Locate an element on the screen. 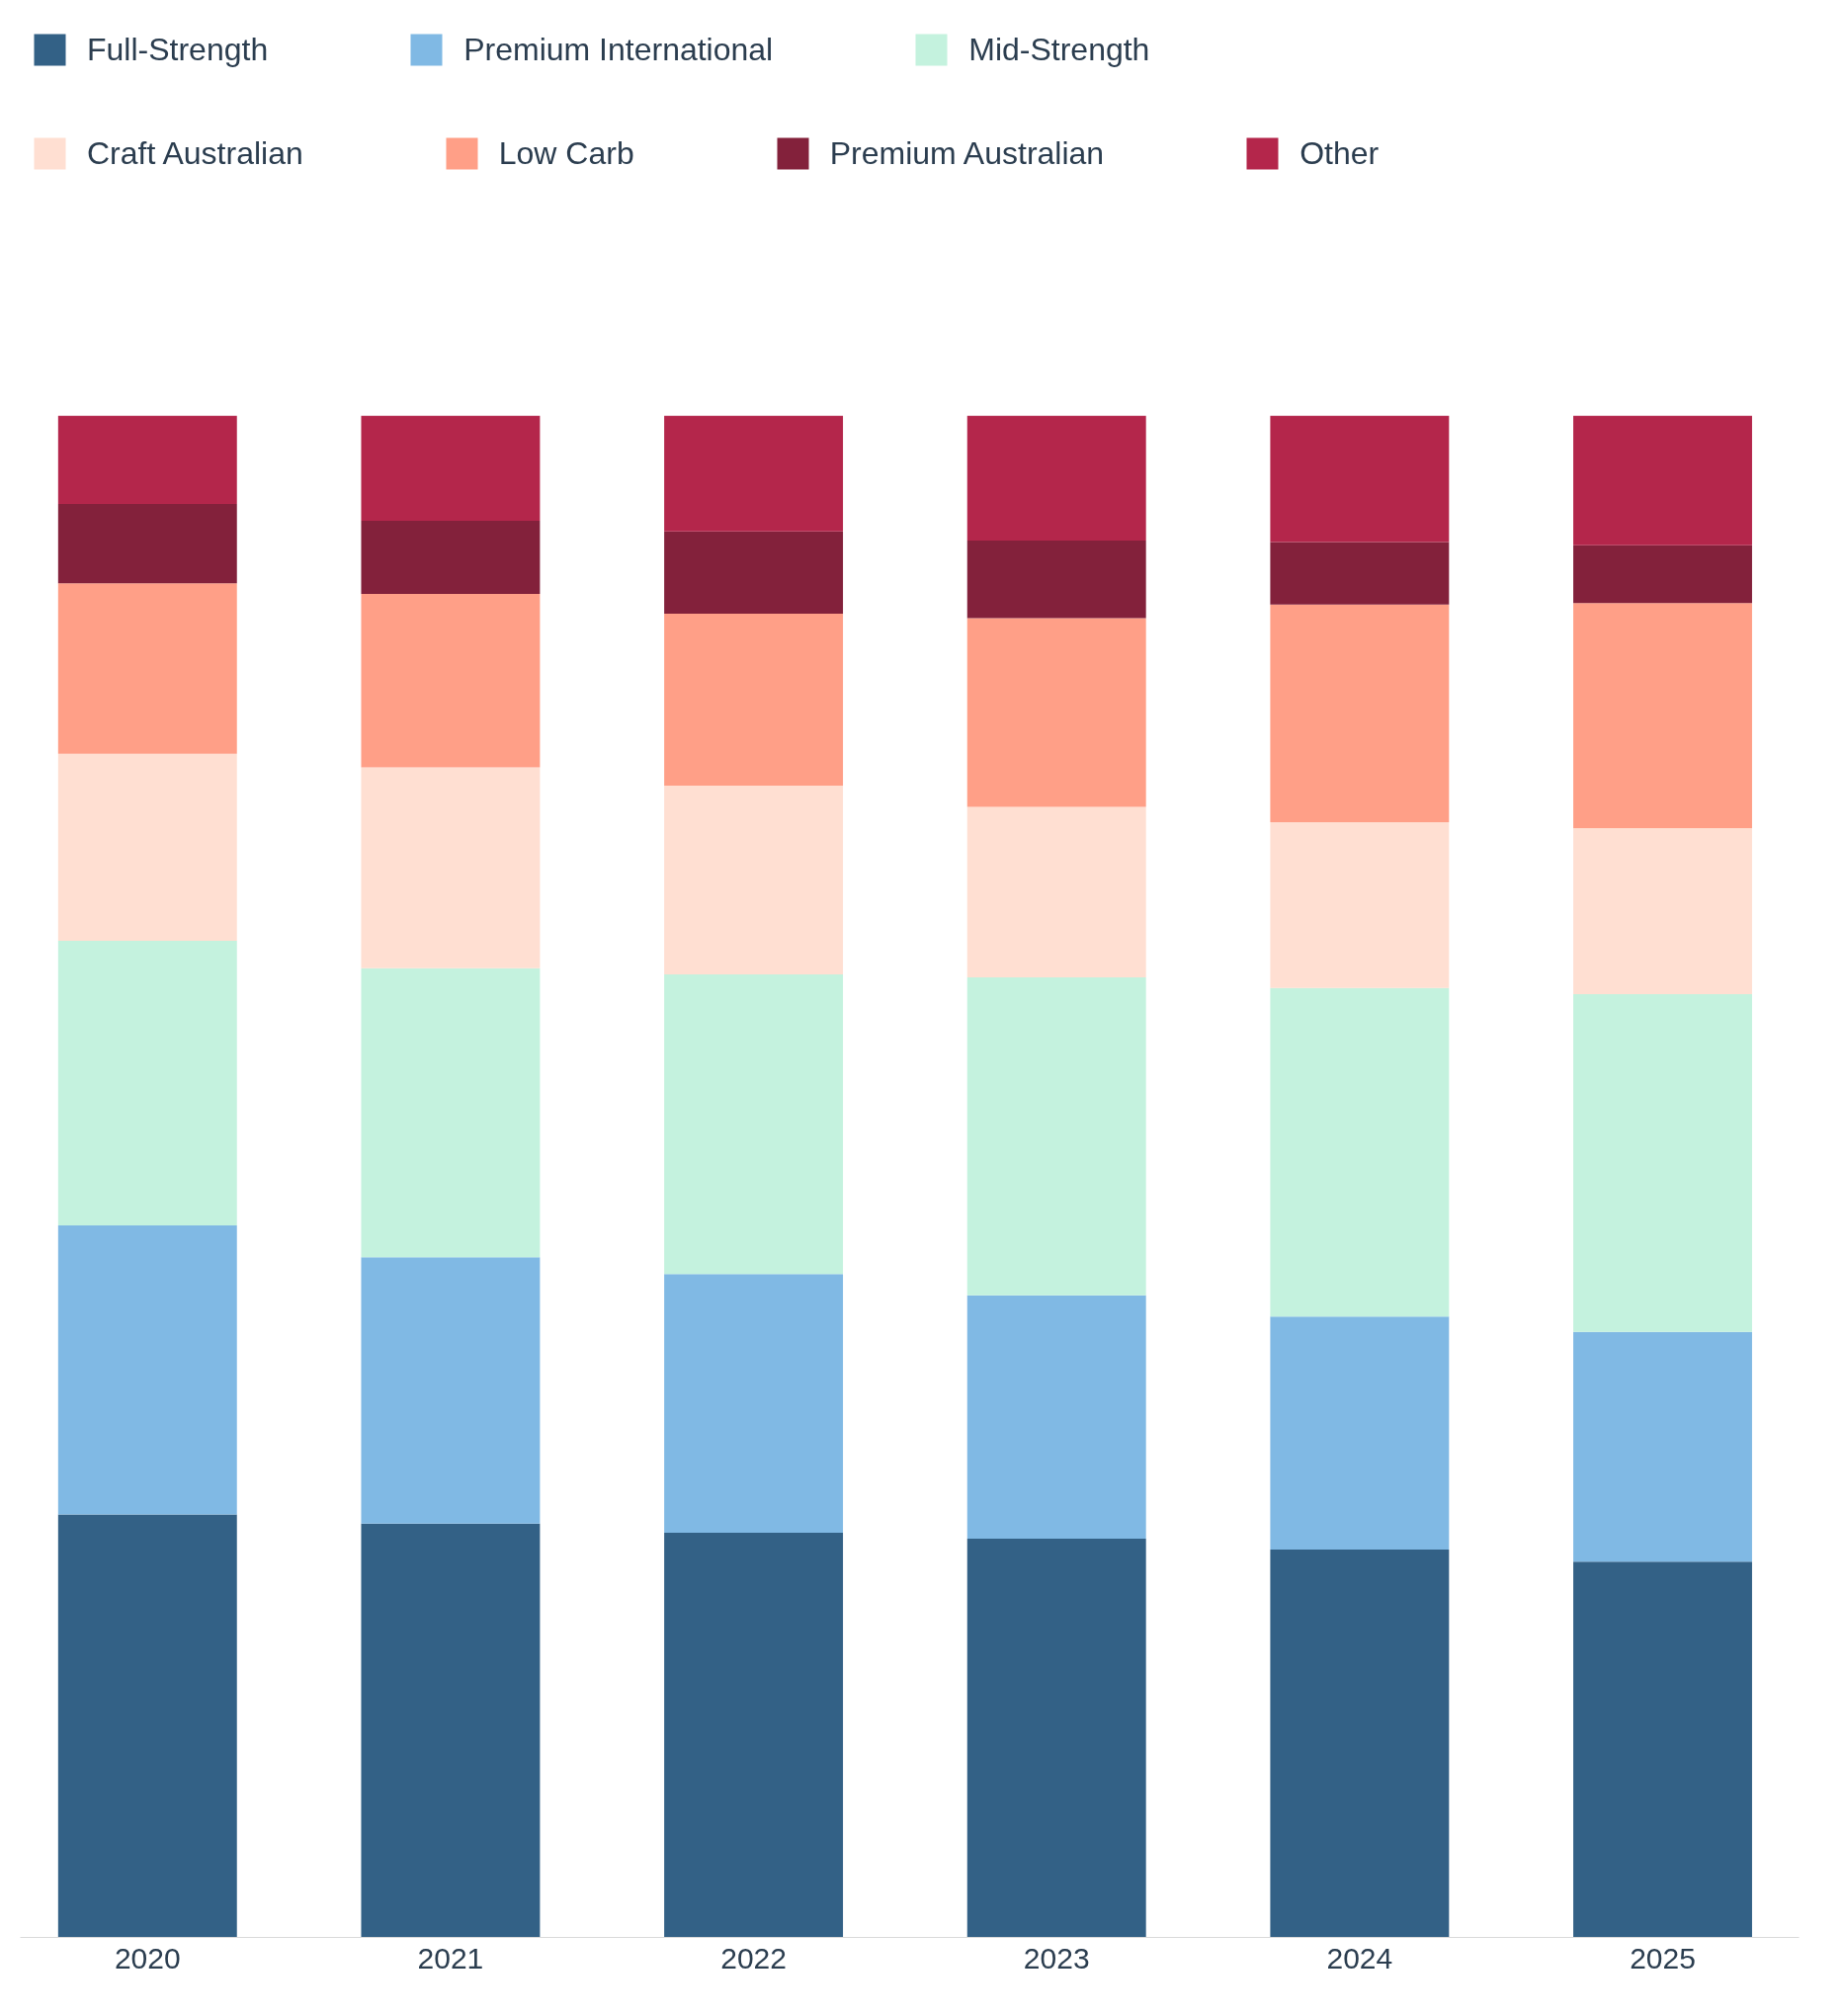  legend-label: Other is located at coordinates (1340, 153).